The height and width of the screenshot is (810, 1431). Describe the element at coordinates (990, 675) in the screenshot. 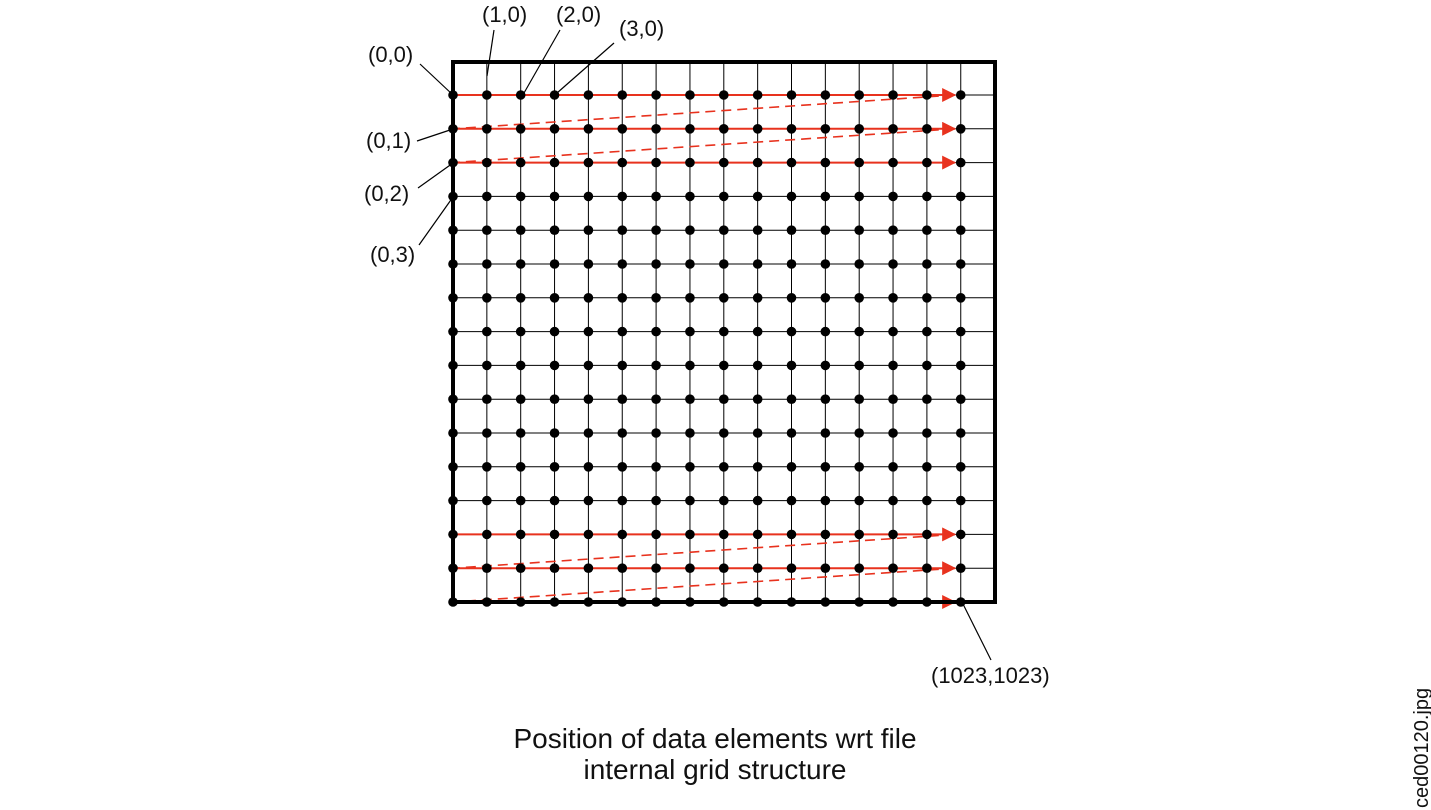

I see `label-last: (1023,1023)` at that location.